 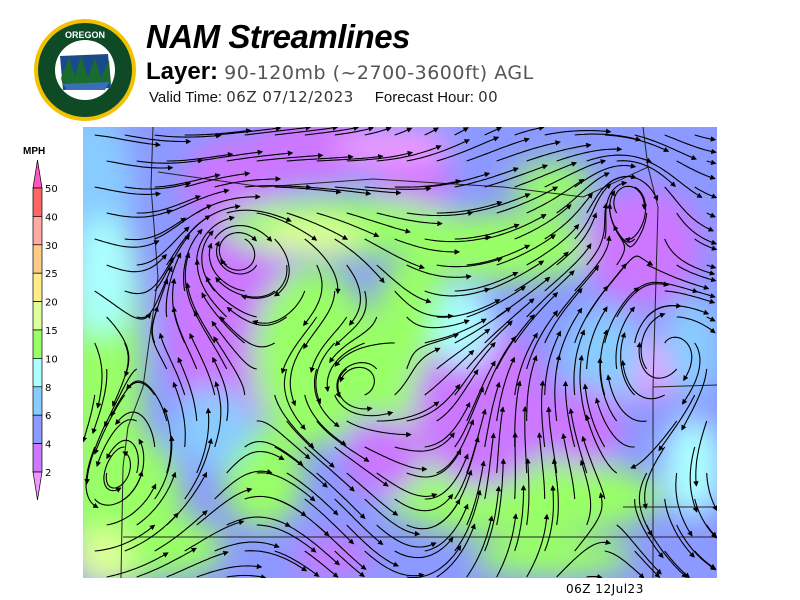 What do you see at coordinates (51, 246) in the screenshot?
I see `colorbar-tick-label: 30` at bounding box center [51, 246].